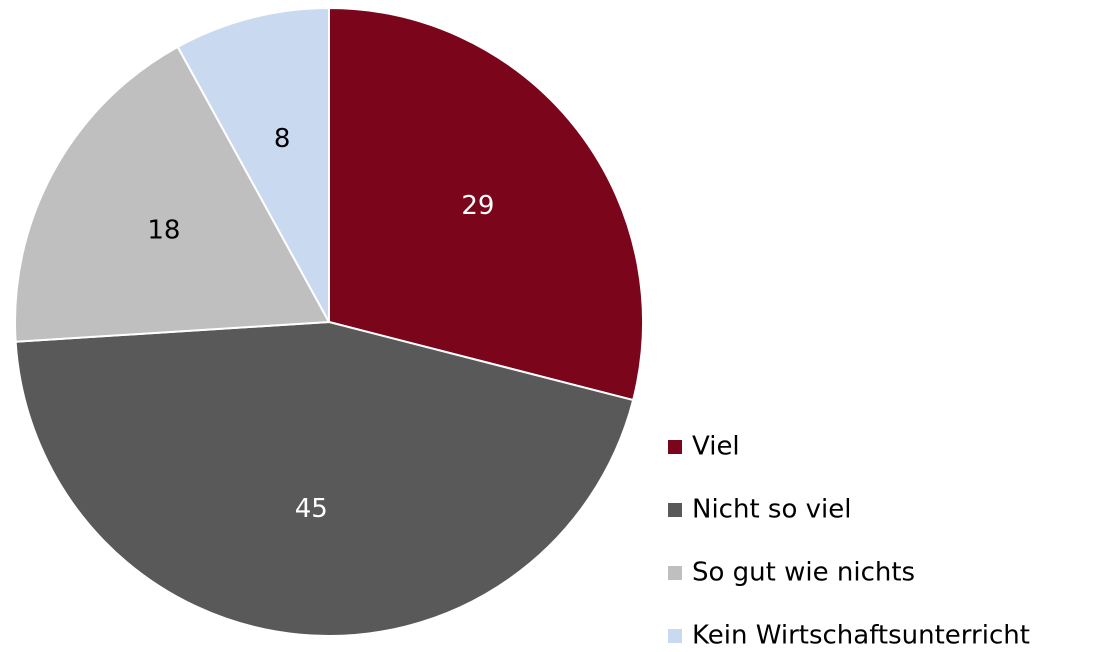 This screenshot has width=1118, height=652. Describe the element at coordinates (311, 509) in the screenshot. I see `slice-label: 45` at that location.